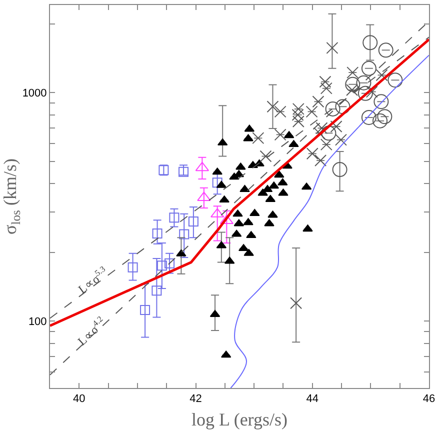  What do you see at coordinates (37, 322) in the screenshot?
I see `y-tick-label: 100` at bounding box center [37, 322].